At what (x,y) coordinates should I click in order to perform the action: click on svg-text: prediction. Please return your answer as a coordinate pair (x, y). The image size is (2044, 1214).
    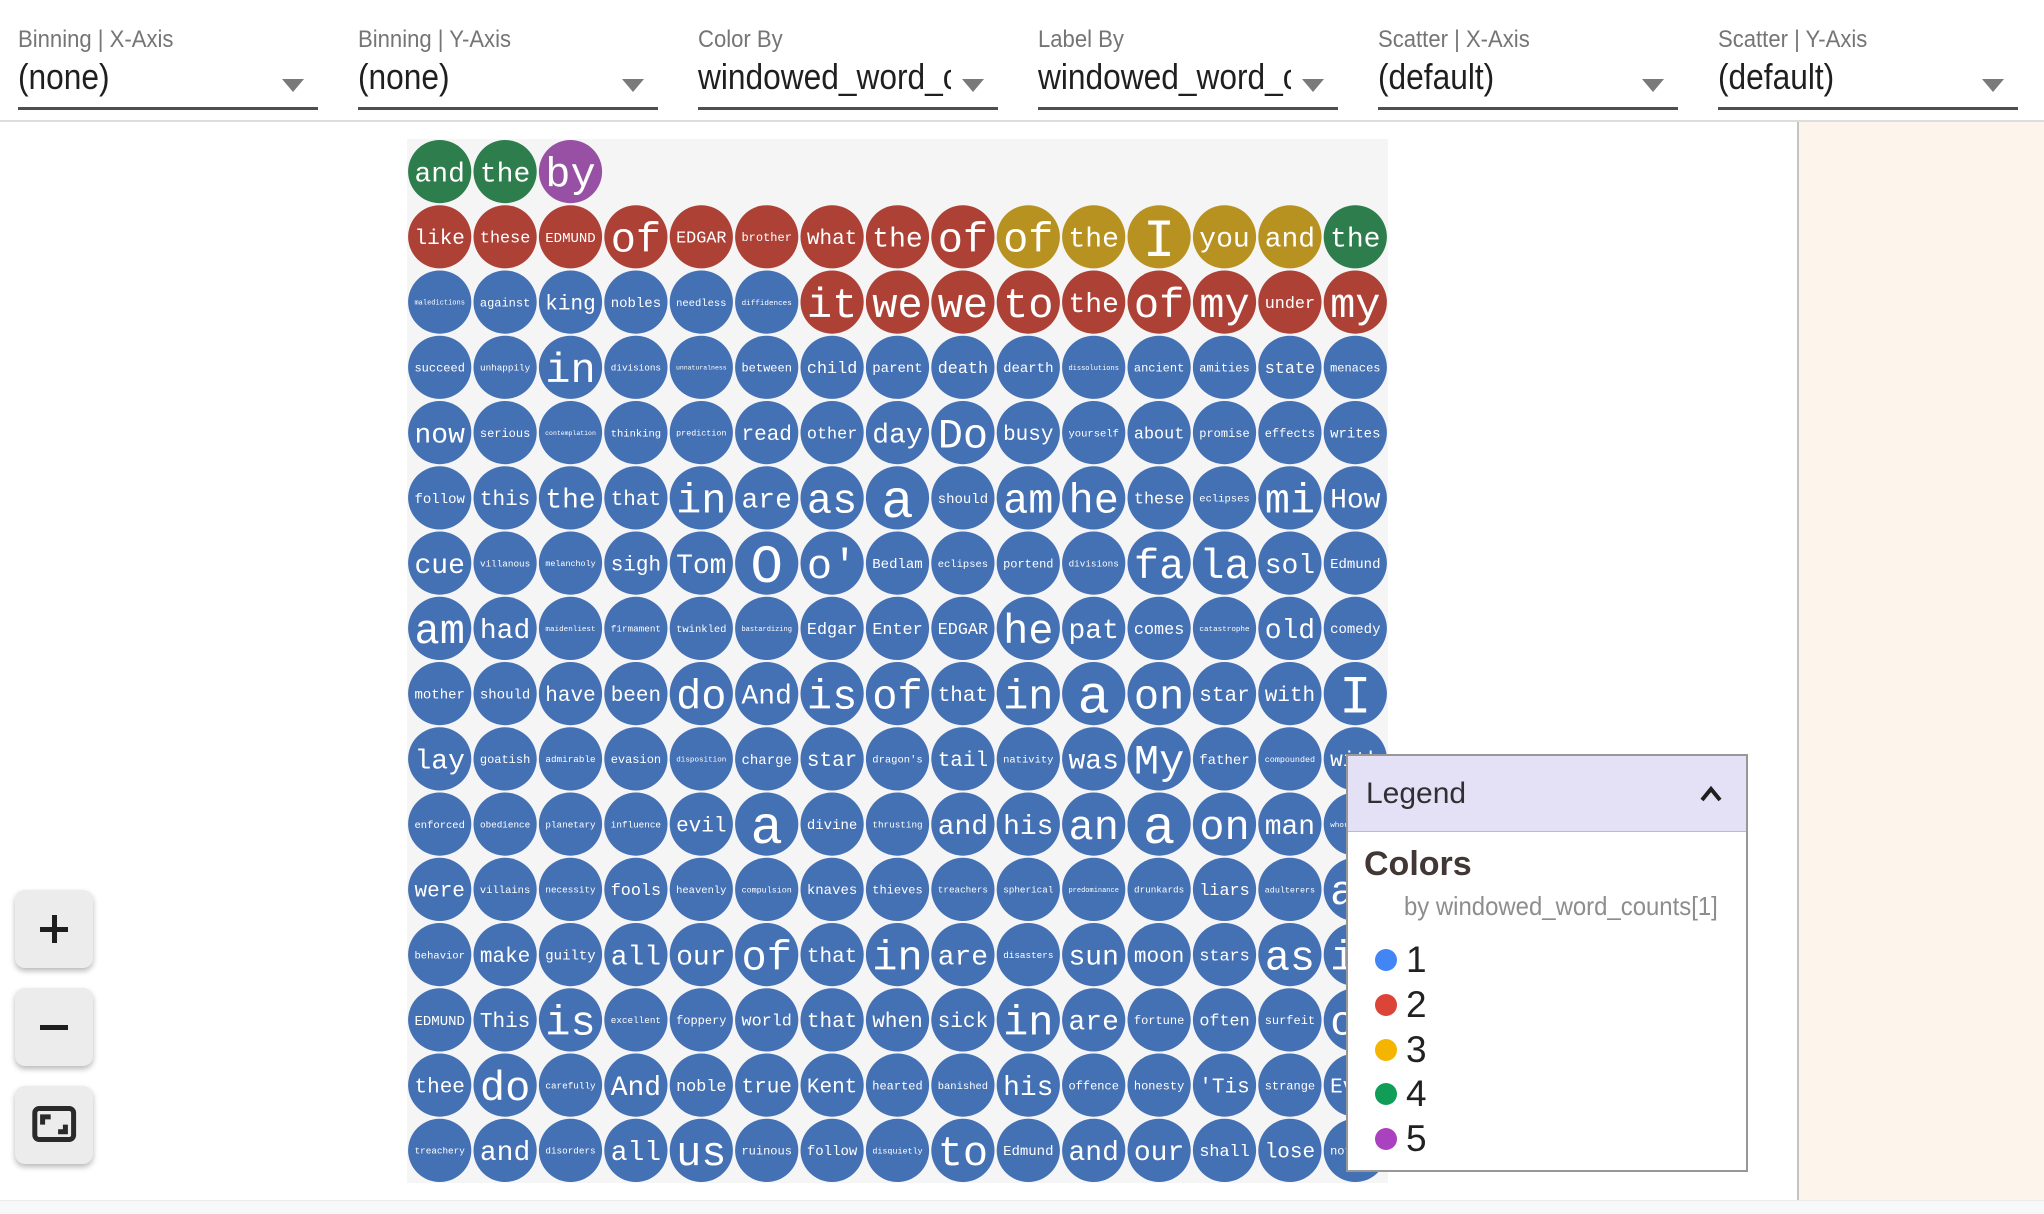
    Looking at the image, I should click on (701, 434).